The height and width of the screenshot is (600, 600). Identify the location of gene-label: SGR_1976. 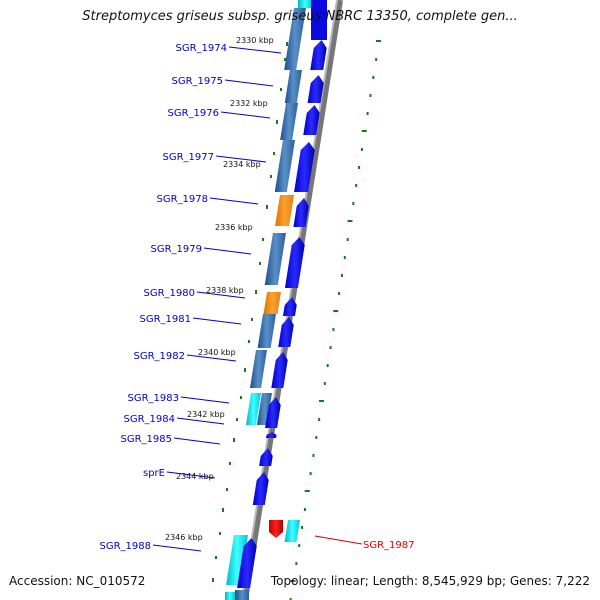
(194, 113).